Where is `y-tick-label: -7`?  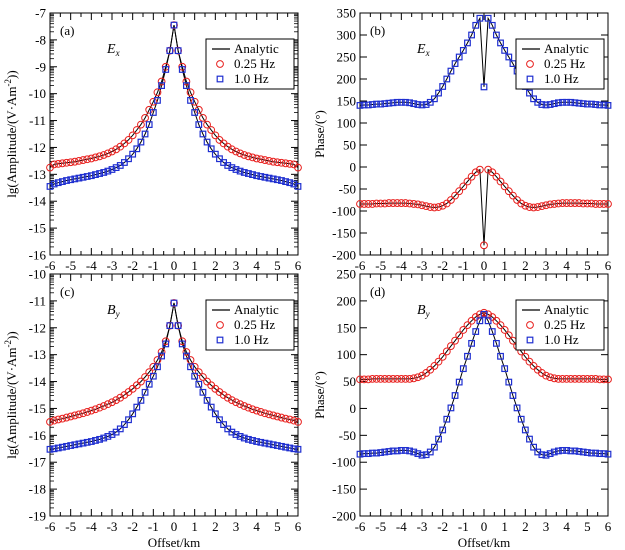
y-tick-label: -7 is located at coordinates (40, 13).